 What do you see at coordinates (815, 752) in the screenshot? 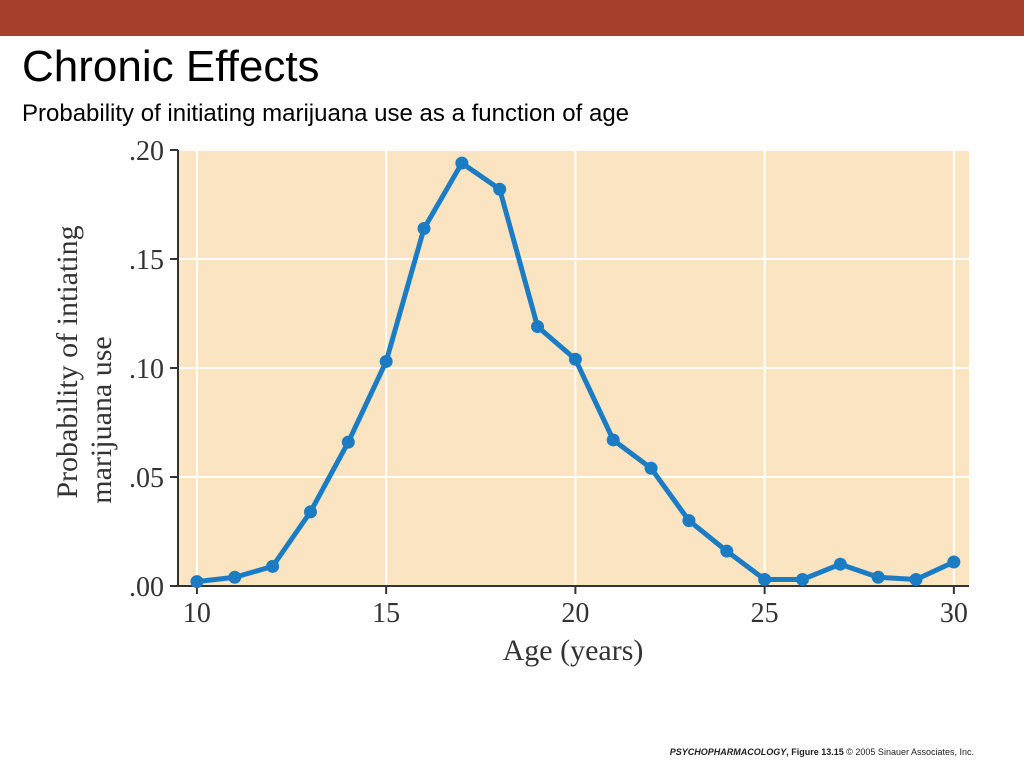
I see `credit-figure: , Figure 13.15` at bounding box center [815, 752].